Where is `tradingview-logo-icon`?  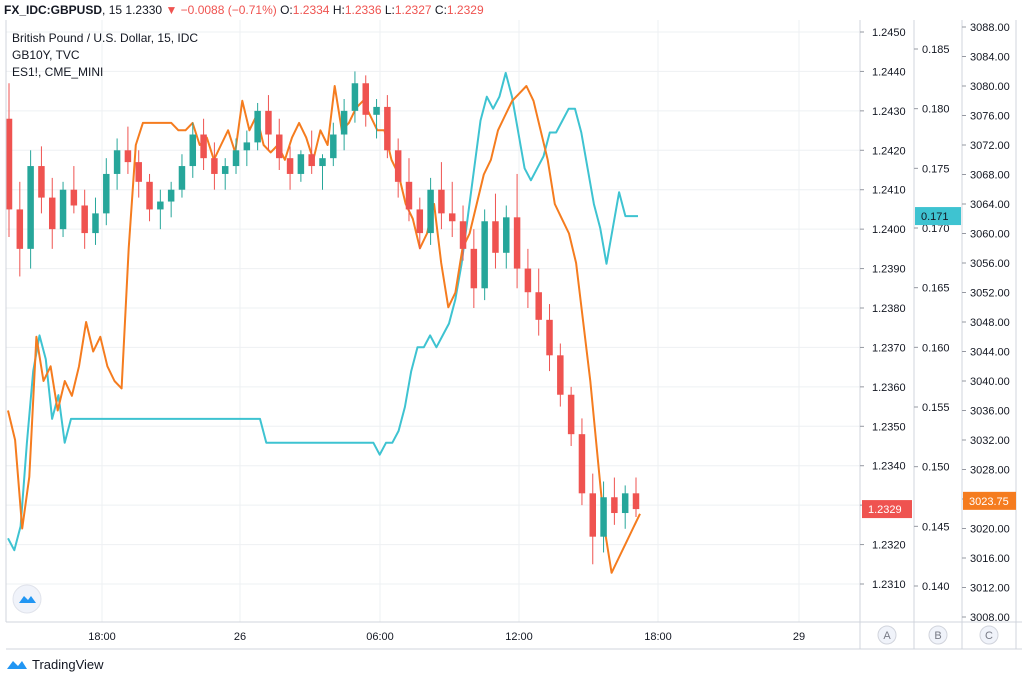 tradingview-logo-icon is located at coordinates (17, 665).